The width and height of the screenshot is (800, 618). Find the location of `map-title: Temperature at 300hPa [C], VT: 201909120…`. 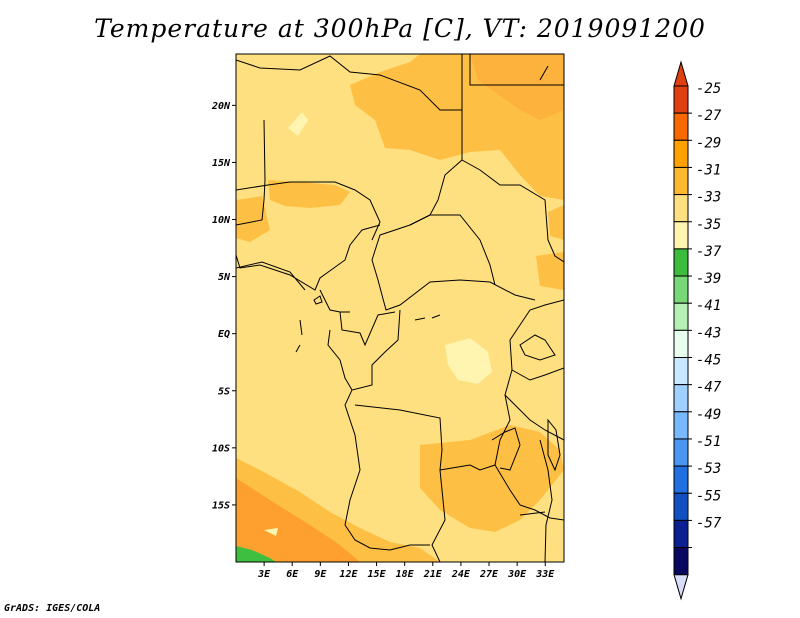

map-title: Temperature at 300hPa [C], VT: 201909120… is located at coordinates (400, 28).